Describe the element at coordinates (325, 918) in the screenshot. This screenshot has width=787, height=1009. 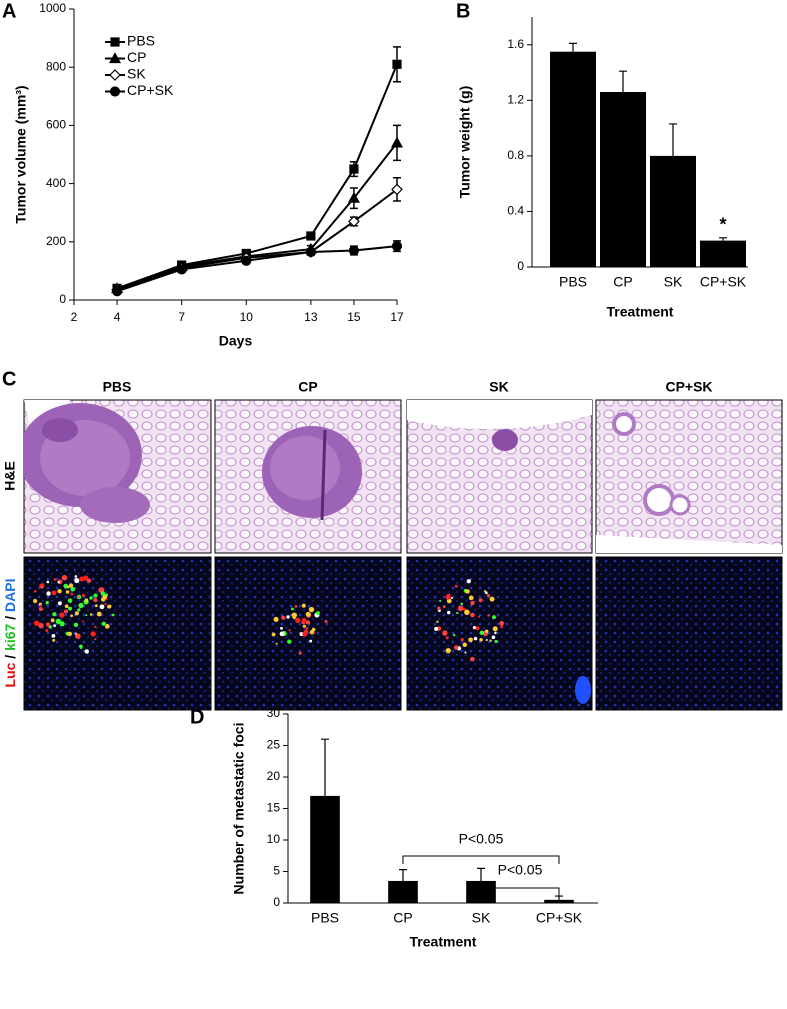
I see `x-tick-label: PBS` at that location.